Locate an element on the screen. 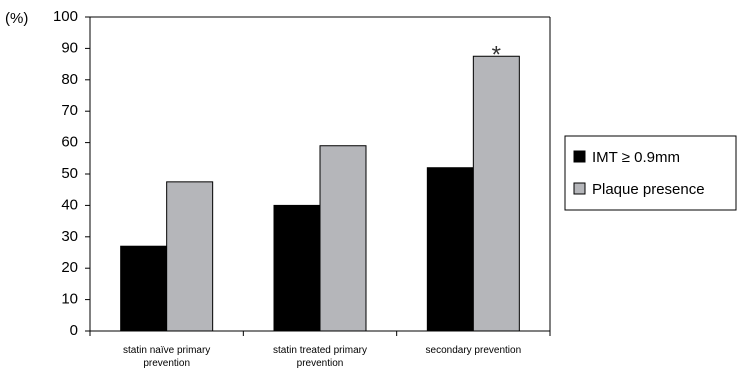 Image resolution: width=737 pixels, height=377 pixels. y-tick-label: 20 is located at coordinates (69, 267).